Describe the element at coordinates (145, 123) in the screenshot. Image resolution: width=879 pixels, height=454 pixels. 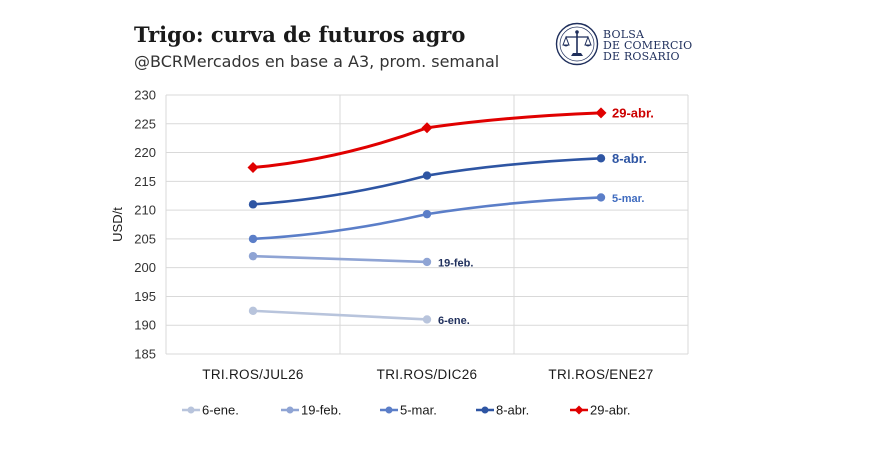
I see `y-tick-label: 225` at that location.